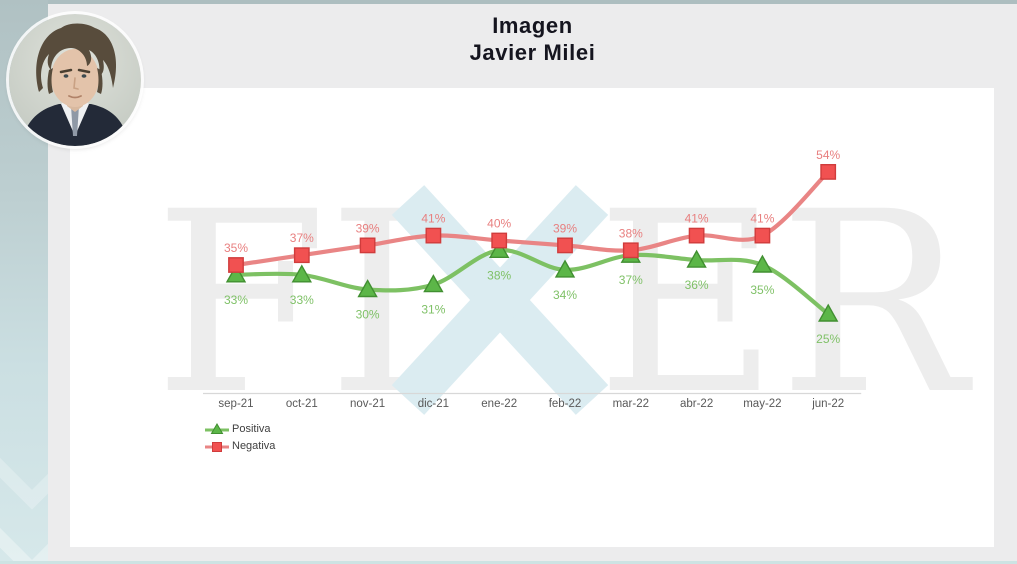 This screenshot has height=564, width=1017. I want to click on legend-item-negativa: Negativa, so click(239, 445).